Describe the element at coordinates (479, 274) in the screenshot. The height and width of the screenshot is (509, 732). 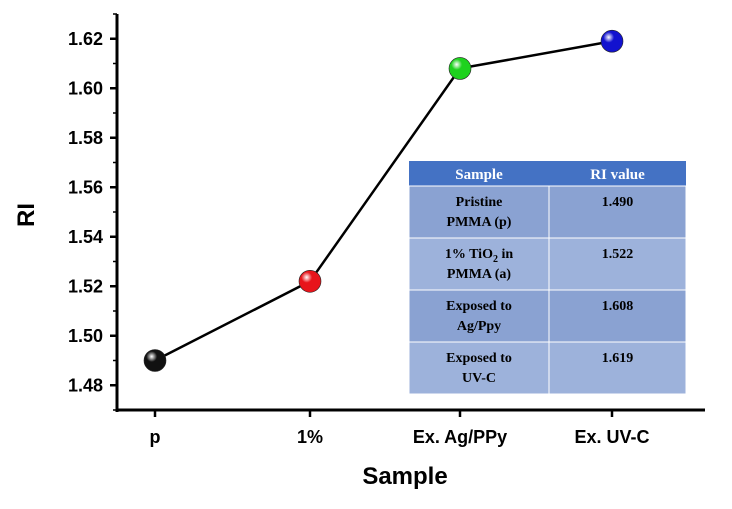
I see `table-sample-text: PMMA (a)` at that location.